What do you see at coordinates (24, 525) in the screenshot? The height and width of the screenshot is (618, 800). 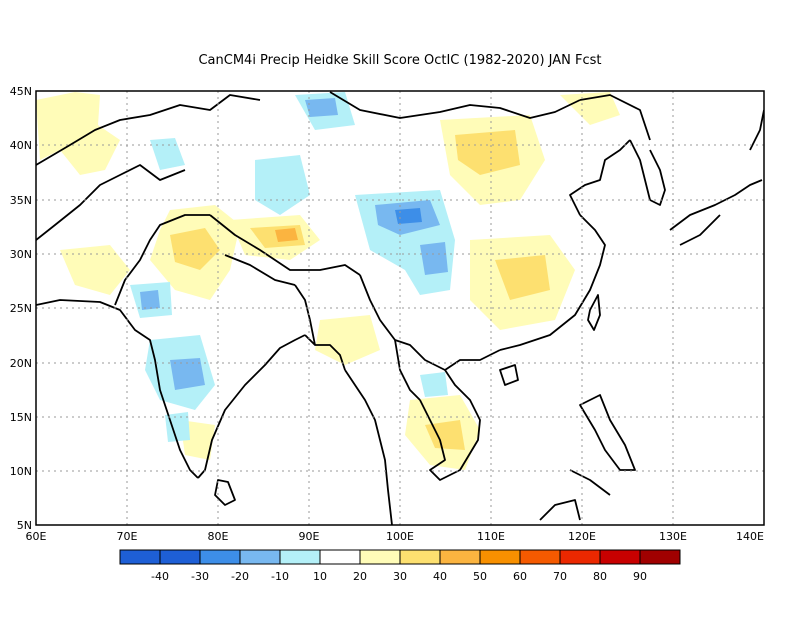 I see `lat-label: 5N` at bounding box center [24, 525].